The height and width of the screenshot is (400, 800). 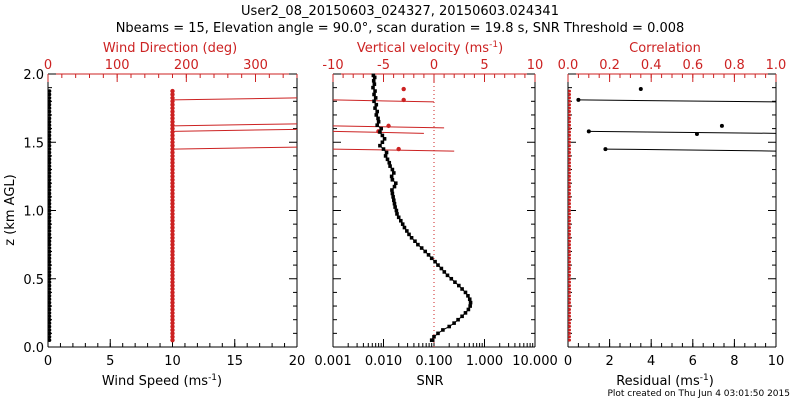 I want to click on top-tick-label: 5, so click(x=484, y=65).